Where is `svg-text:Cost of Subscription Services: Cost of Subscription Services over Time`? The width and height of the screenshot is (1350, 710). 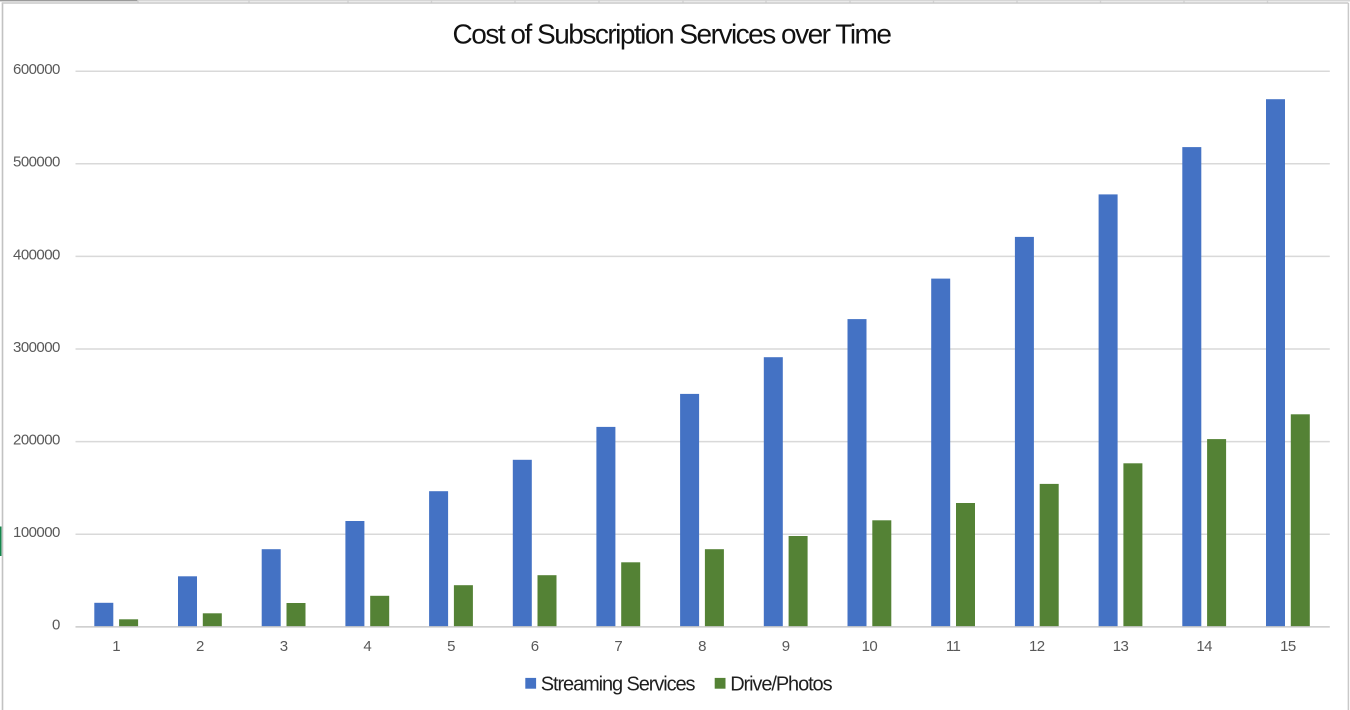 svg-text:Cost of Subscription Services: Cost of Subscription Services over Time is located at coordinates (672, 33).